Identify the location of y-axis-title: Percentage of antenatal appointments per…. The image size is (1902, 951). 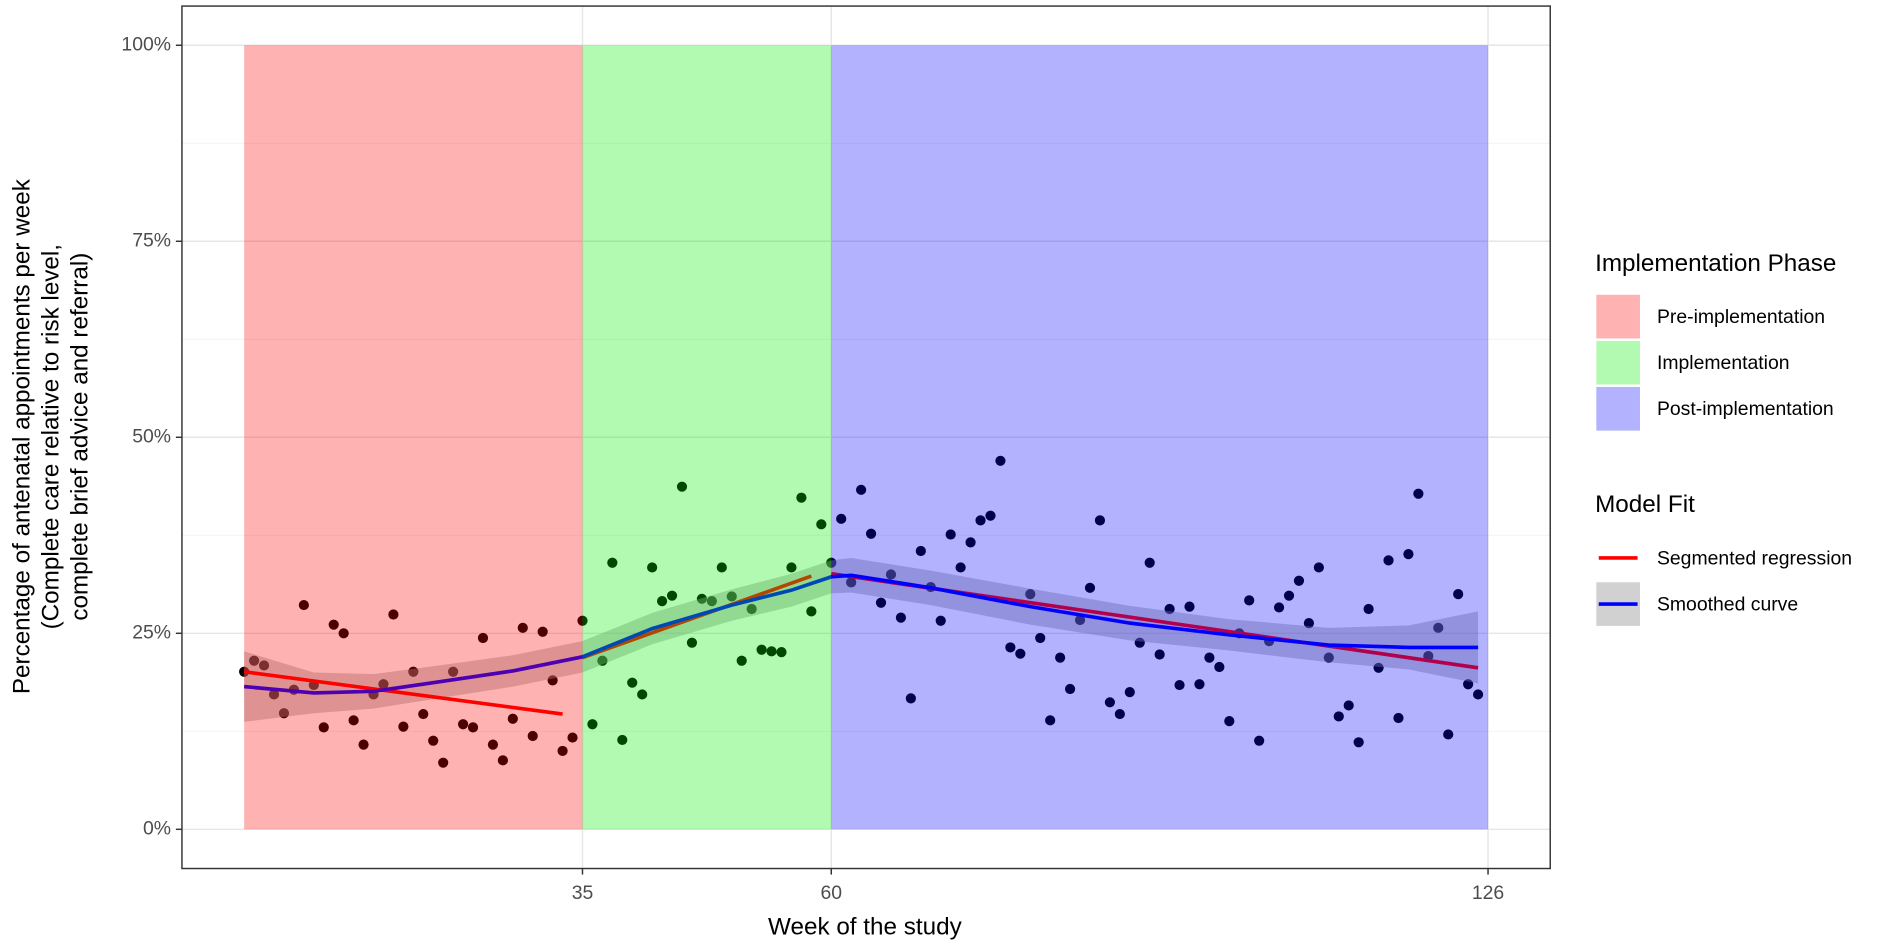
(50, 436).